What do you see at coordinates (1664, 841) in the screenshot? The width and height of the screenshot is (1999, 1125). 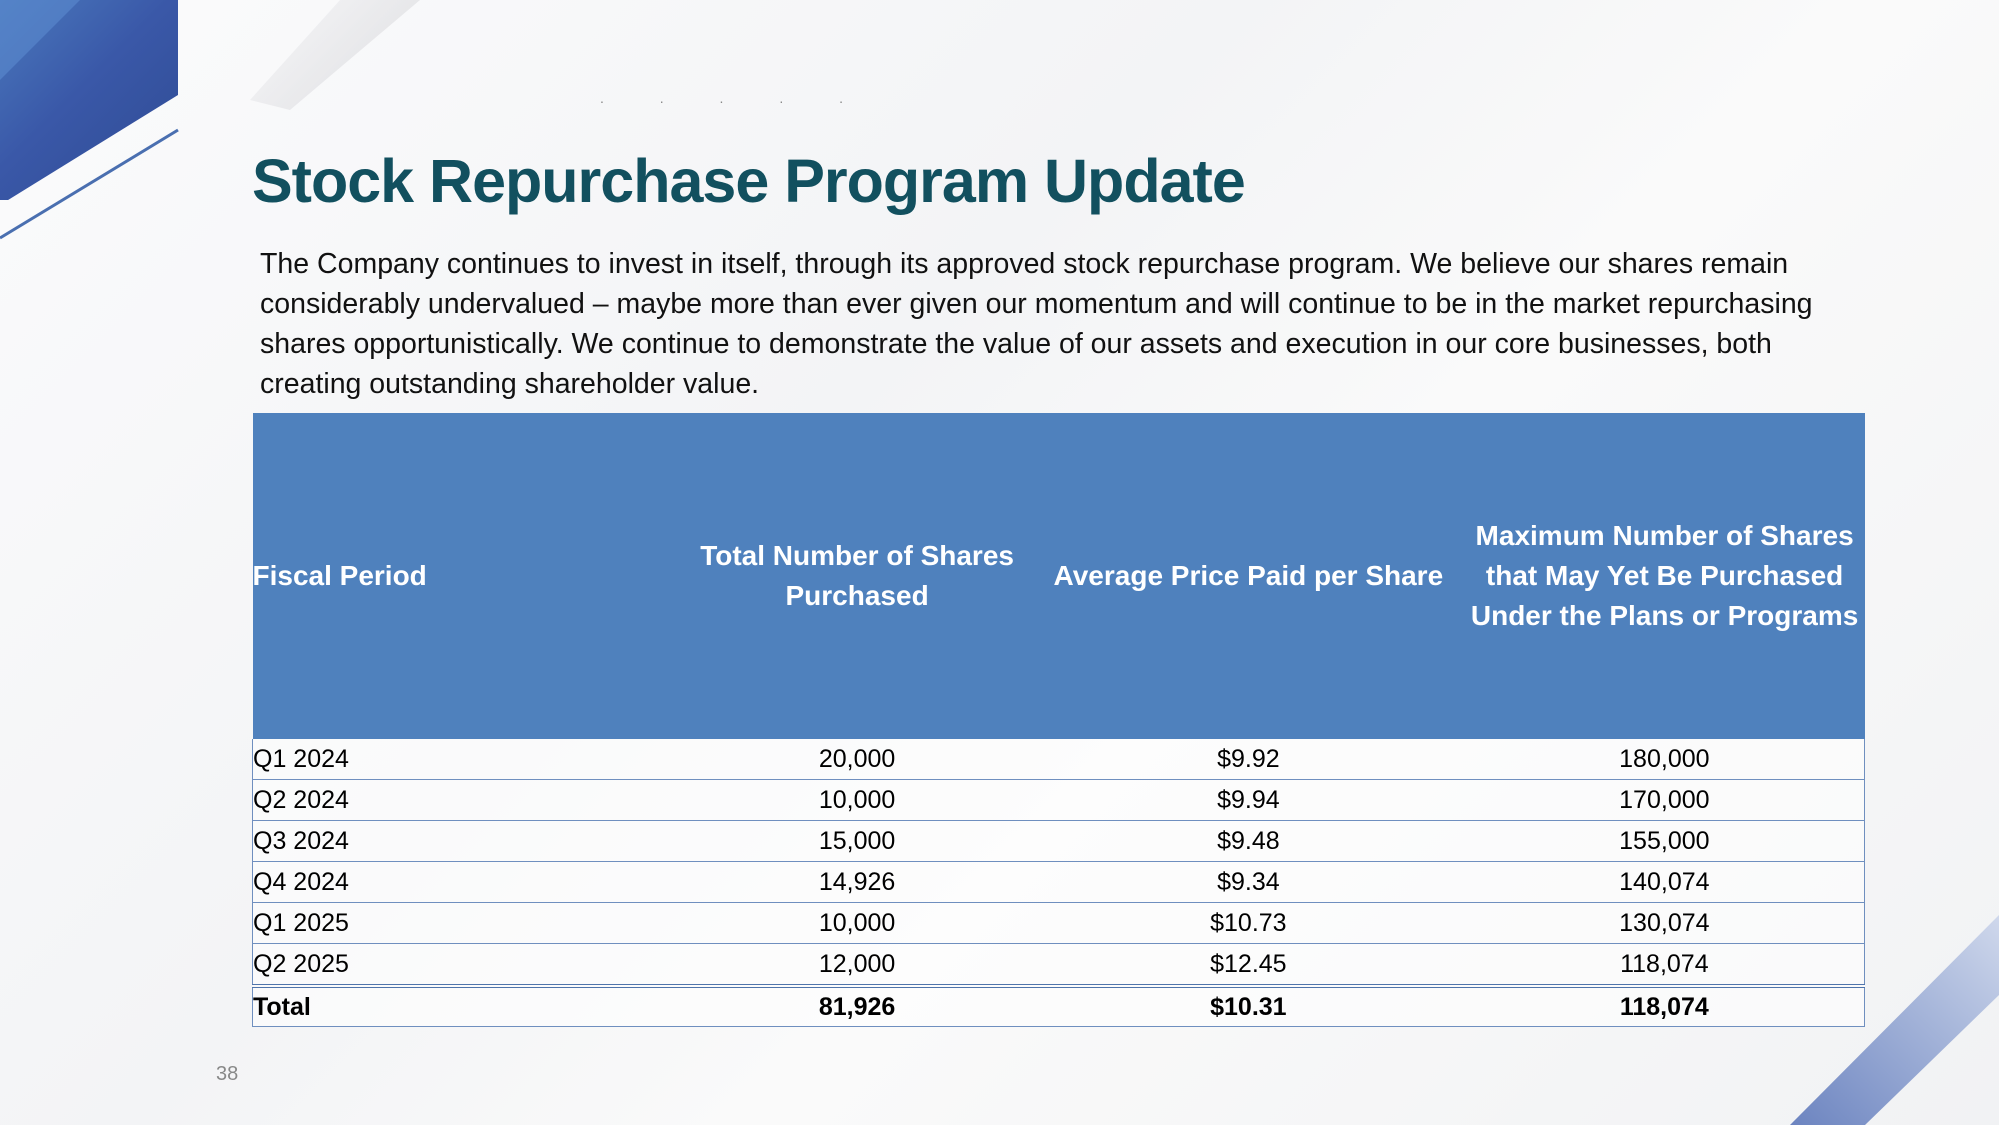 I see `cell-max-shares: 155,000` at bounding box center [1664, 841].